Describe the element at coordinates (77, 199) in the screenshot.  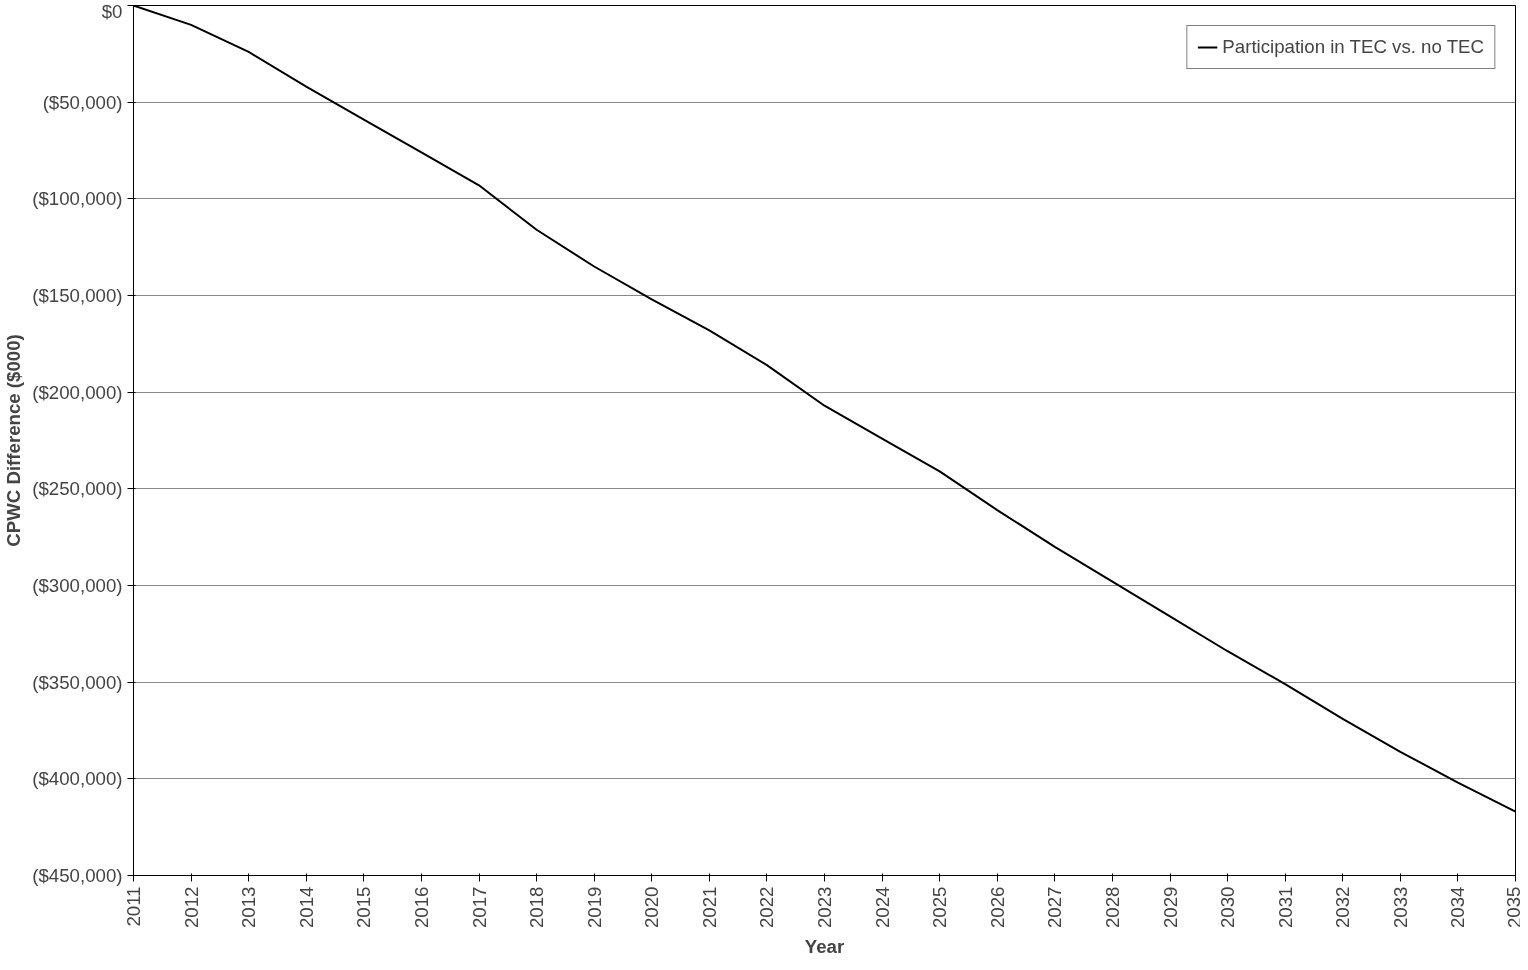
I see `y-tick-label: ($100,000)` at that location.